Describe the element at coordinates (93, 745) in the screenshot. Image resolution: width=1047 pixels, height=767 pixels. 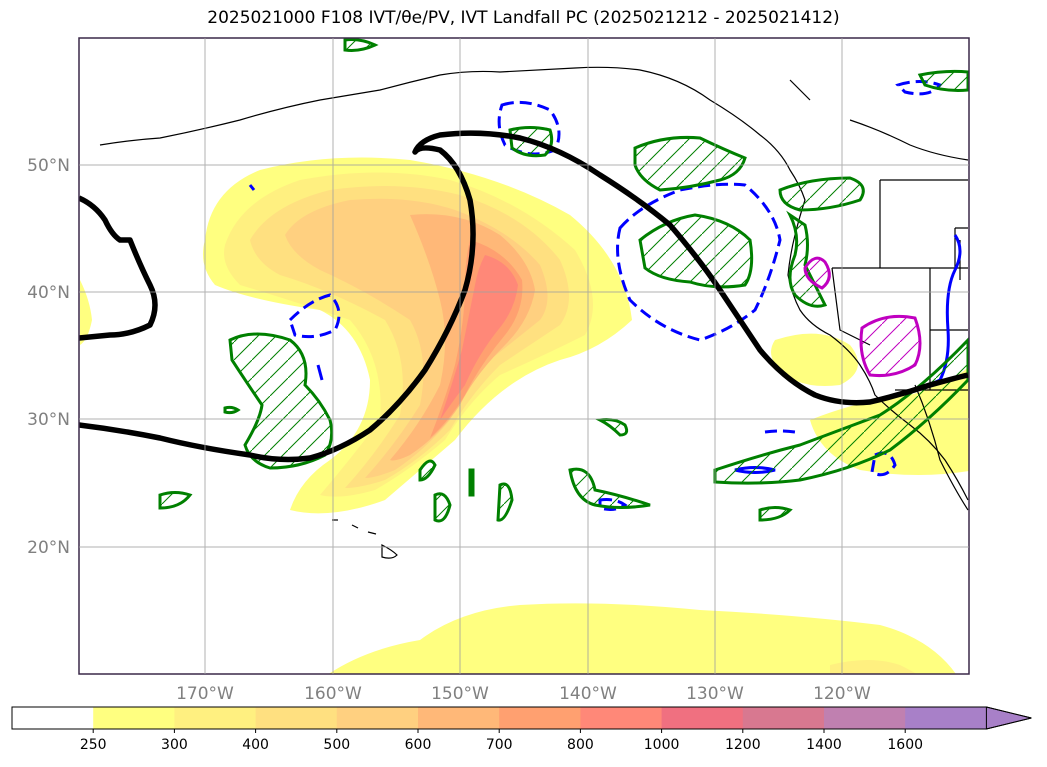
I see `colorbar-tick-label: 250` at that location.